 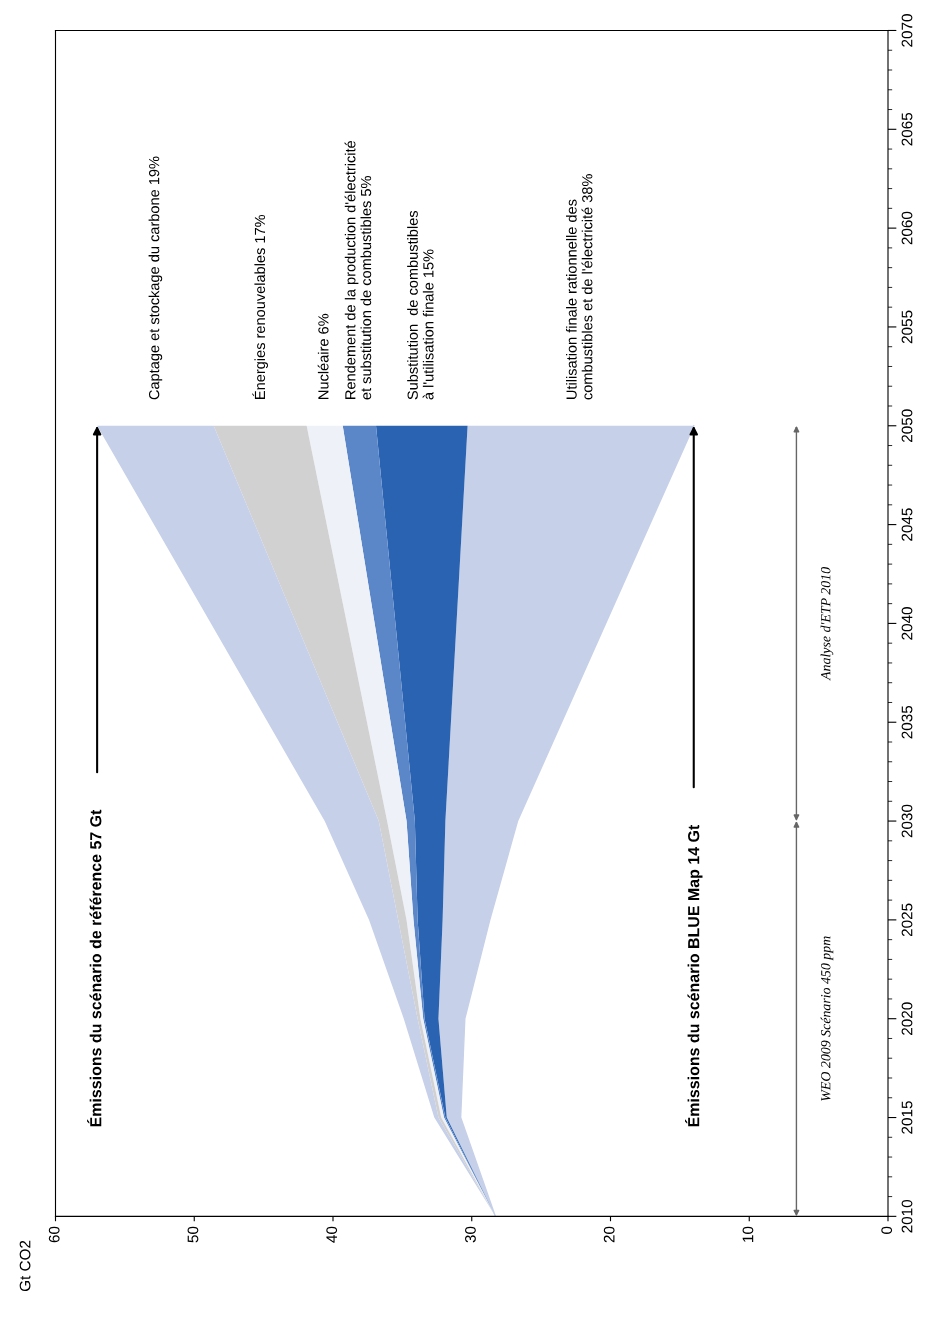 I want to click on annotation: Analyse d'ETP 2010, so click(x=827, y=624).